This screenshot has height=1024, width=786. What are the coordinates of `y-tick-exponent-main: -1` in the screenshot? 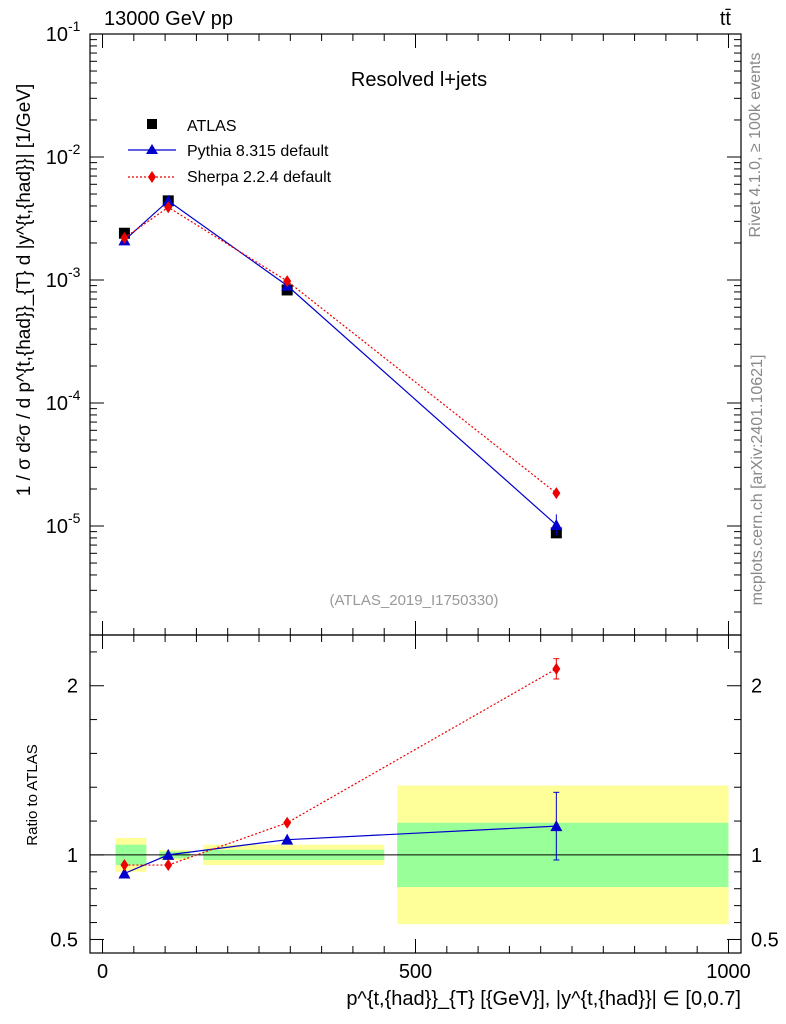 It's located at (74, 26).